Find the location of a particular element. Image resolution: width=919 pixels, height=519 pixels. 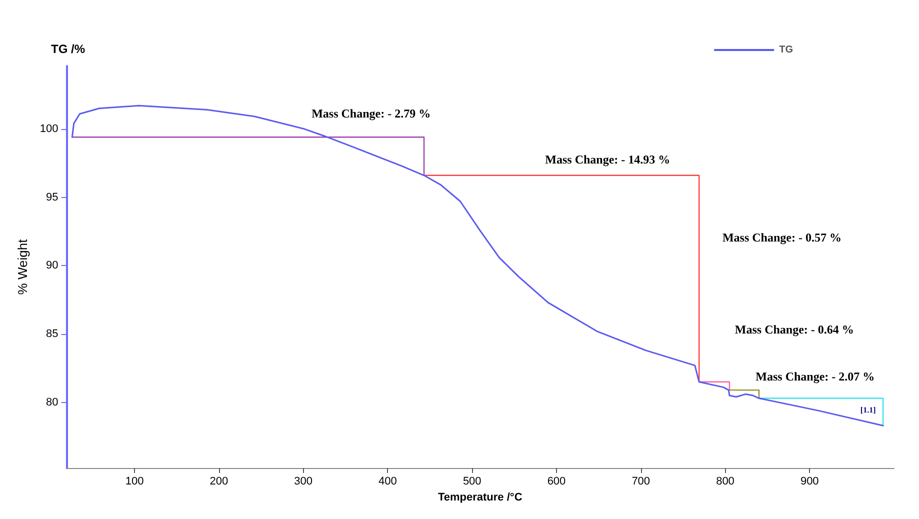

x-tick-label: 200 is located at coordinates (219, 482).